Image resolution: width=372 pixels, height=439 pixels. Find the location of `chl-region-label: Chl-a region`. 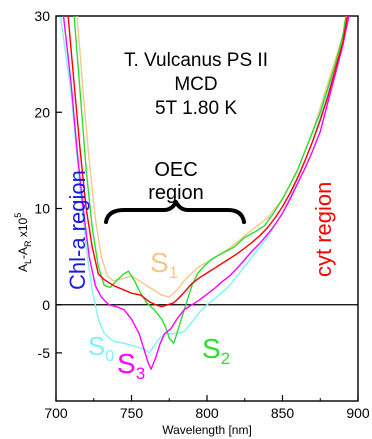

chl-region-label: Chl-a region is located at coordinates (77, 230).